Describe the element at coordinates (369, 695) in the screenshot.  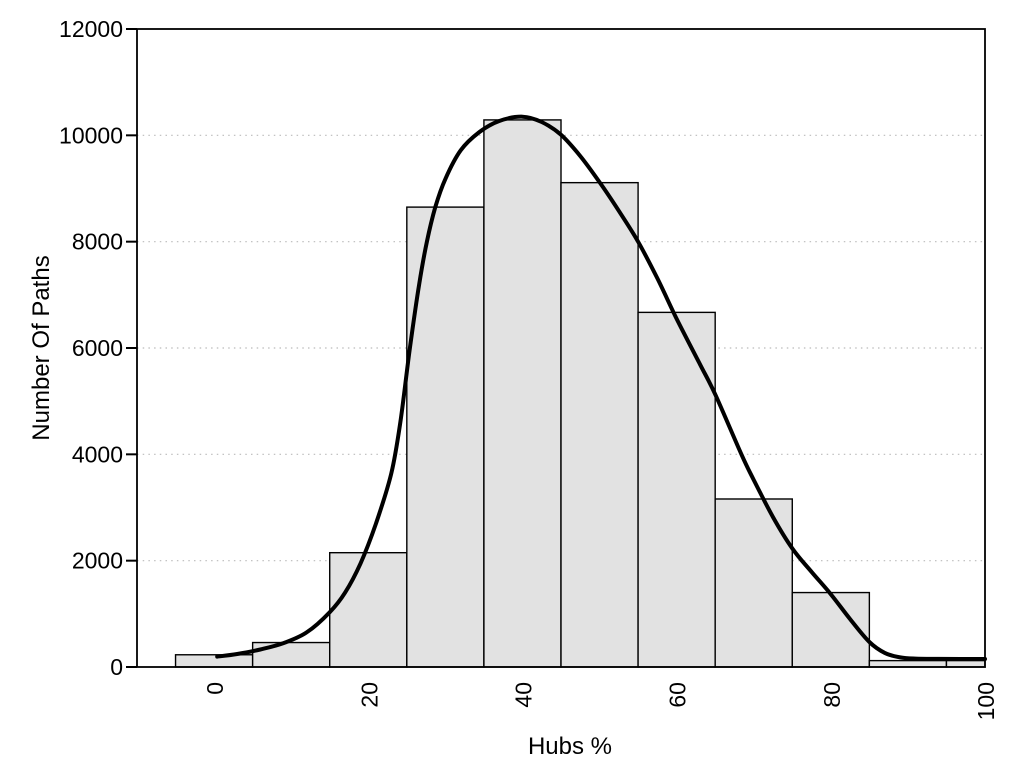
I see `x-tick-label: 20` at that location.